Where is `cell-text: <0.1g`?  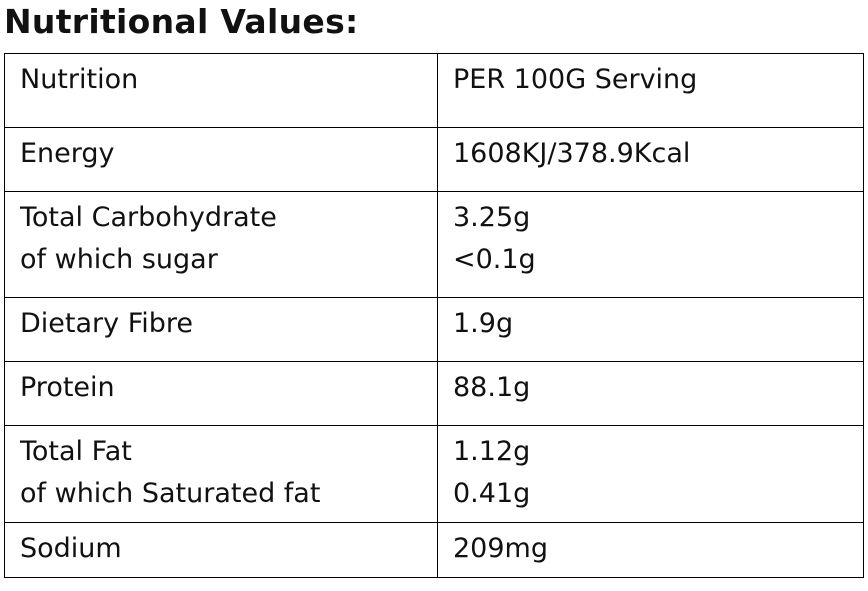 cell-text: <0.1g is located at coordinates (494, 259).